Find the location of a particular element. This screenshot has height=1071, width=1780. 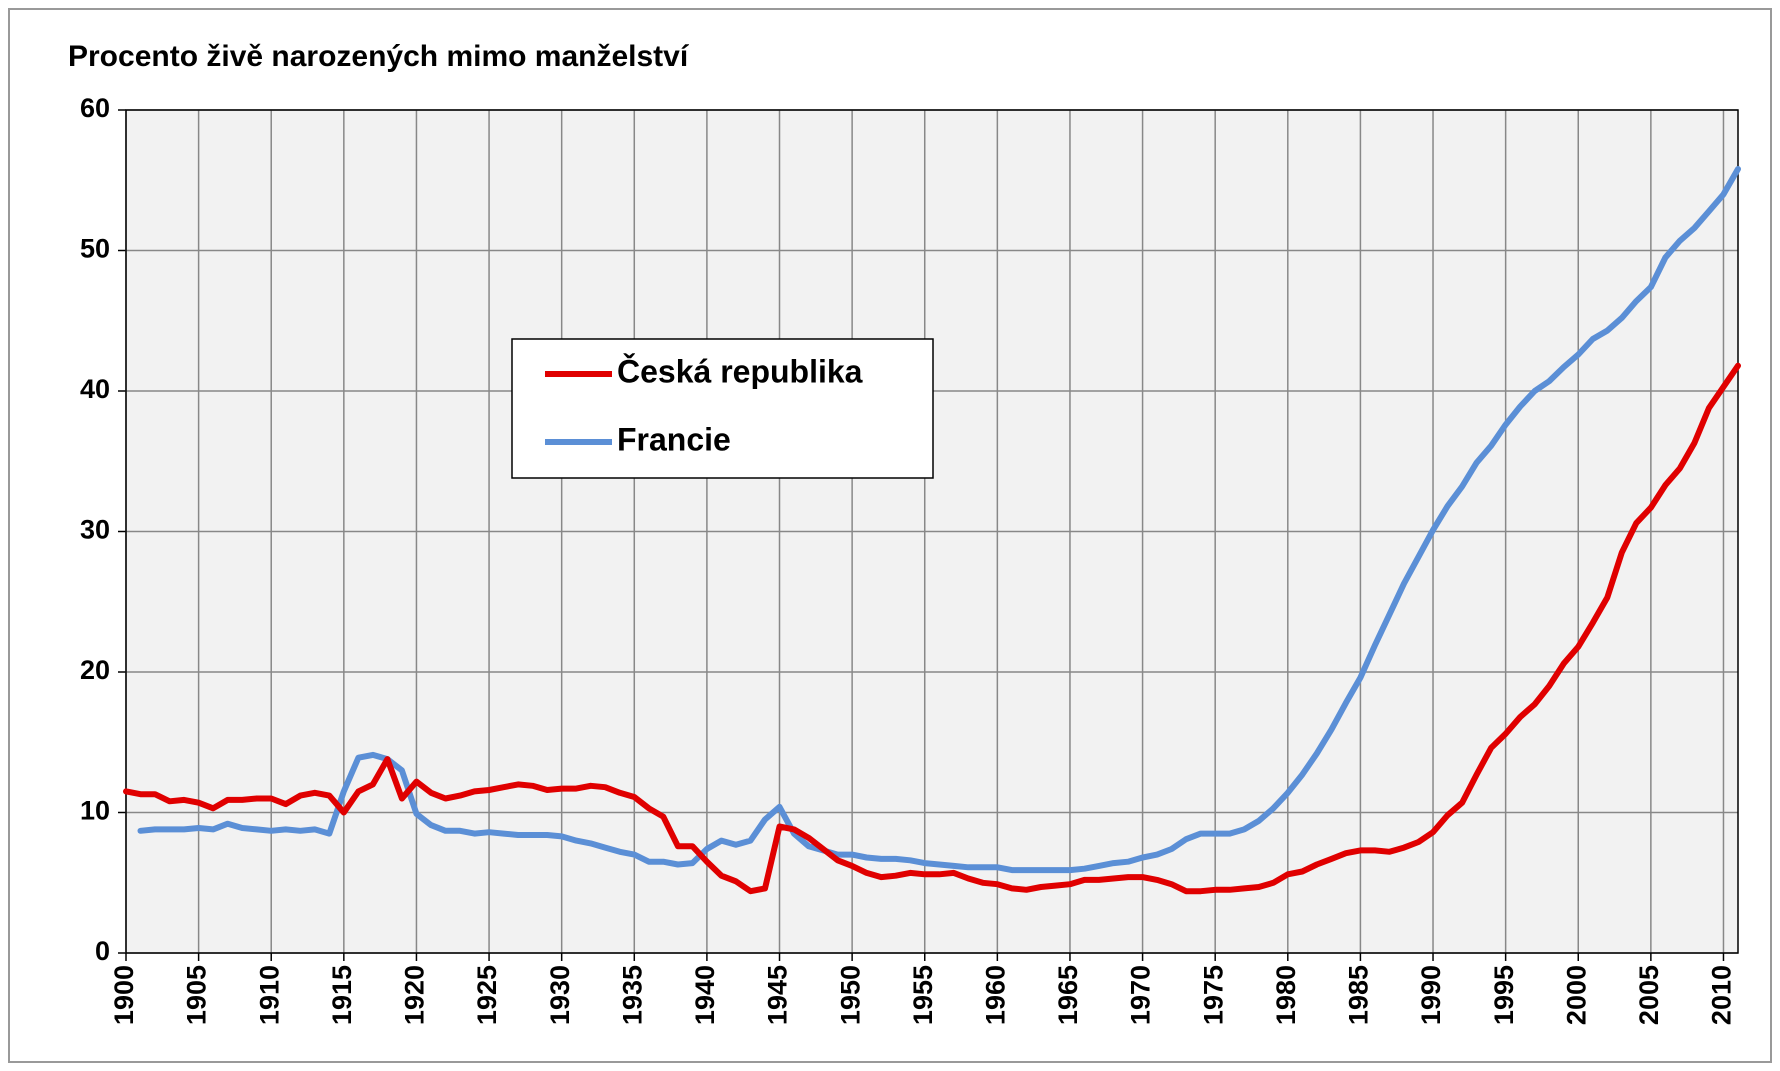

y-tick-label: 40 is located at coordinates (95, 389).